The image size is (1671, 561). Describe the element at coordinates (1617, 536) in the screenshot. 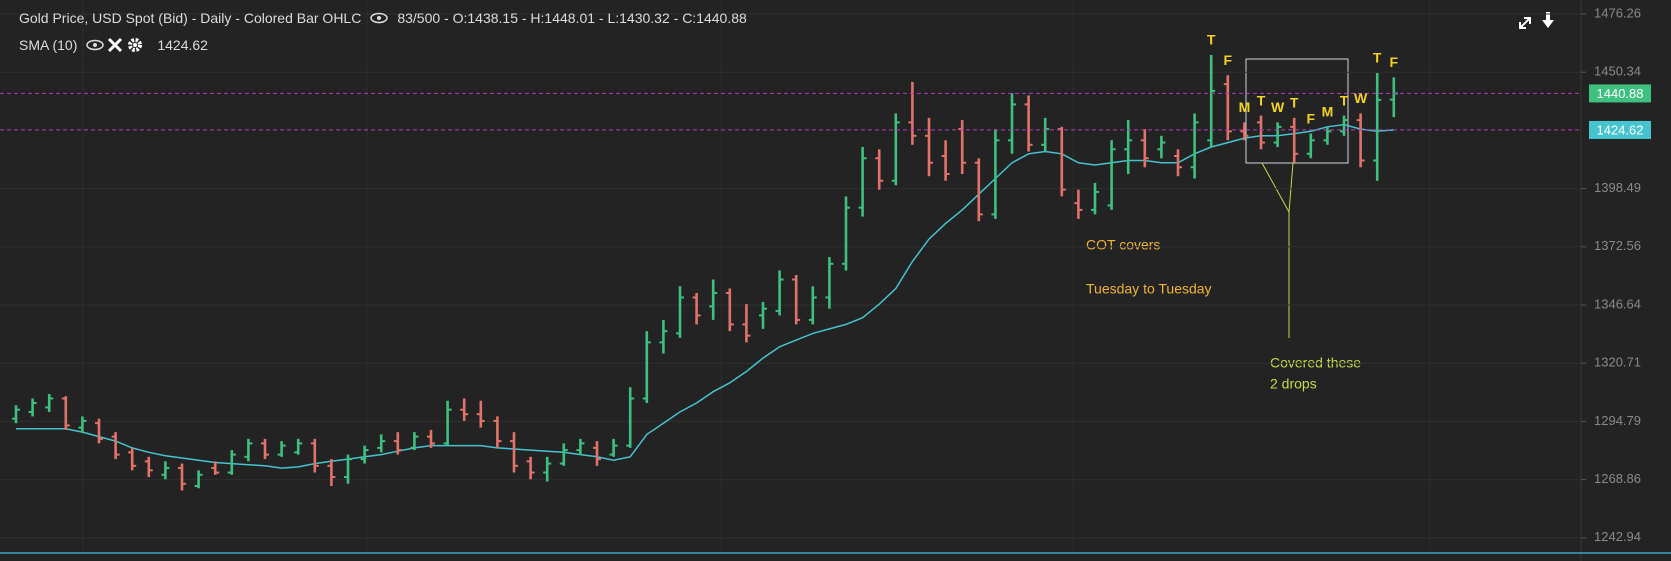

I see `y-tick-label: 1242.94` at that location.